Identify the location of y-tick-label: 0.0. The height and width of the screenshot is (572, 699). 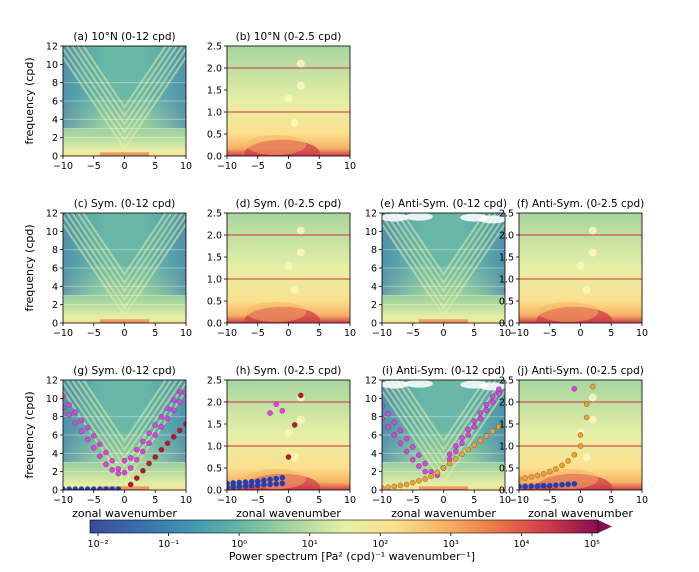
(506, 324).